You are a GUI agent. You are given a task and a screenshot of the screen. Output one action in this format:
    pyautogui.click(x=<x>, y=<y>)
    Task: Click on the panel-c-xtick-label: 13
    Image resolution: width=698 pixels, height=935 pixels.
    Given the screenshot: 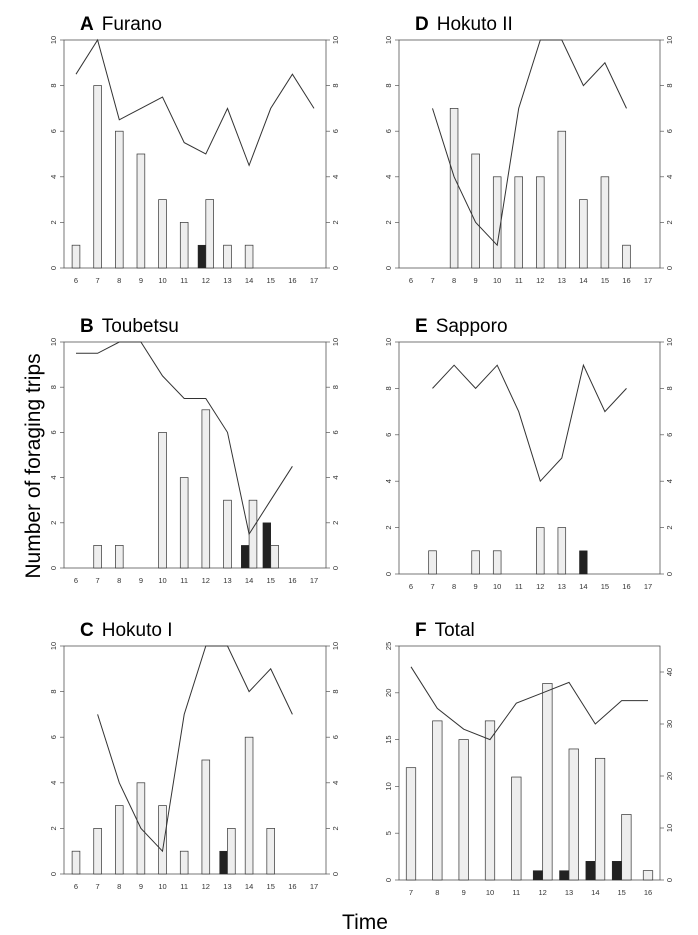 What is the action you would take?
    pyautogui.click(x=227, y=886)
    